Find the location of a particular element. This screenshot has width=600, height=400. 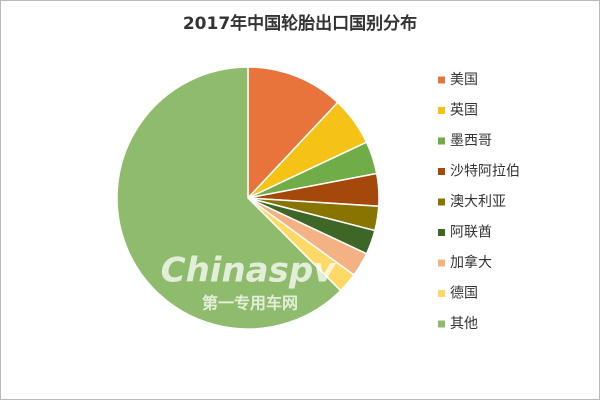

legend-label: 德国 is located at coordinates (464, 294).